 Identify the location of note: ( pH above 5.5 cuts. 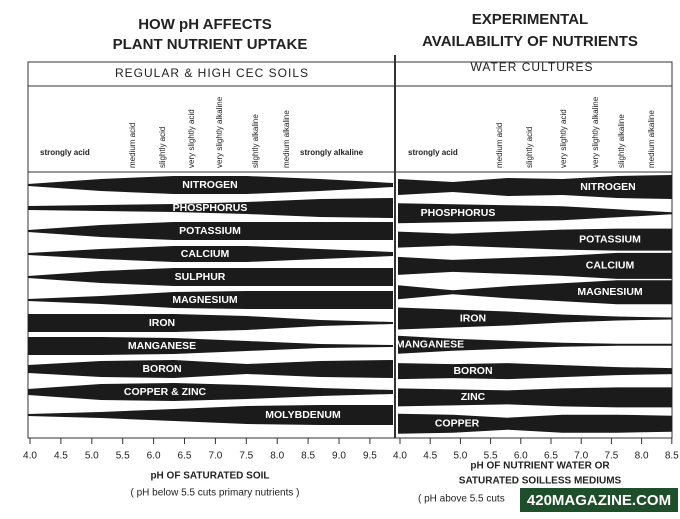
(461, 499).